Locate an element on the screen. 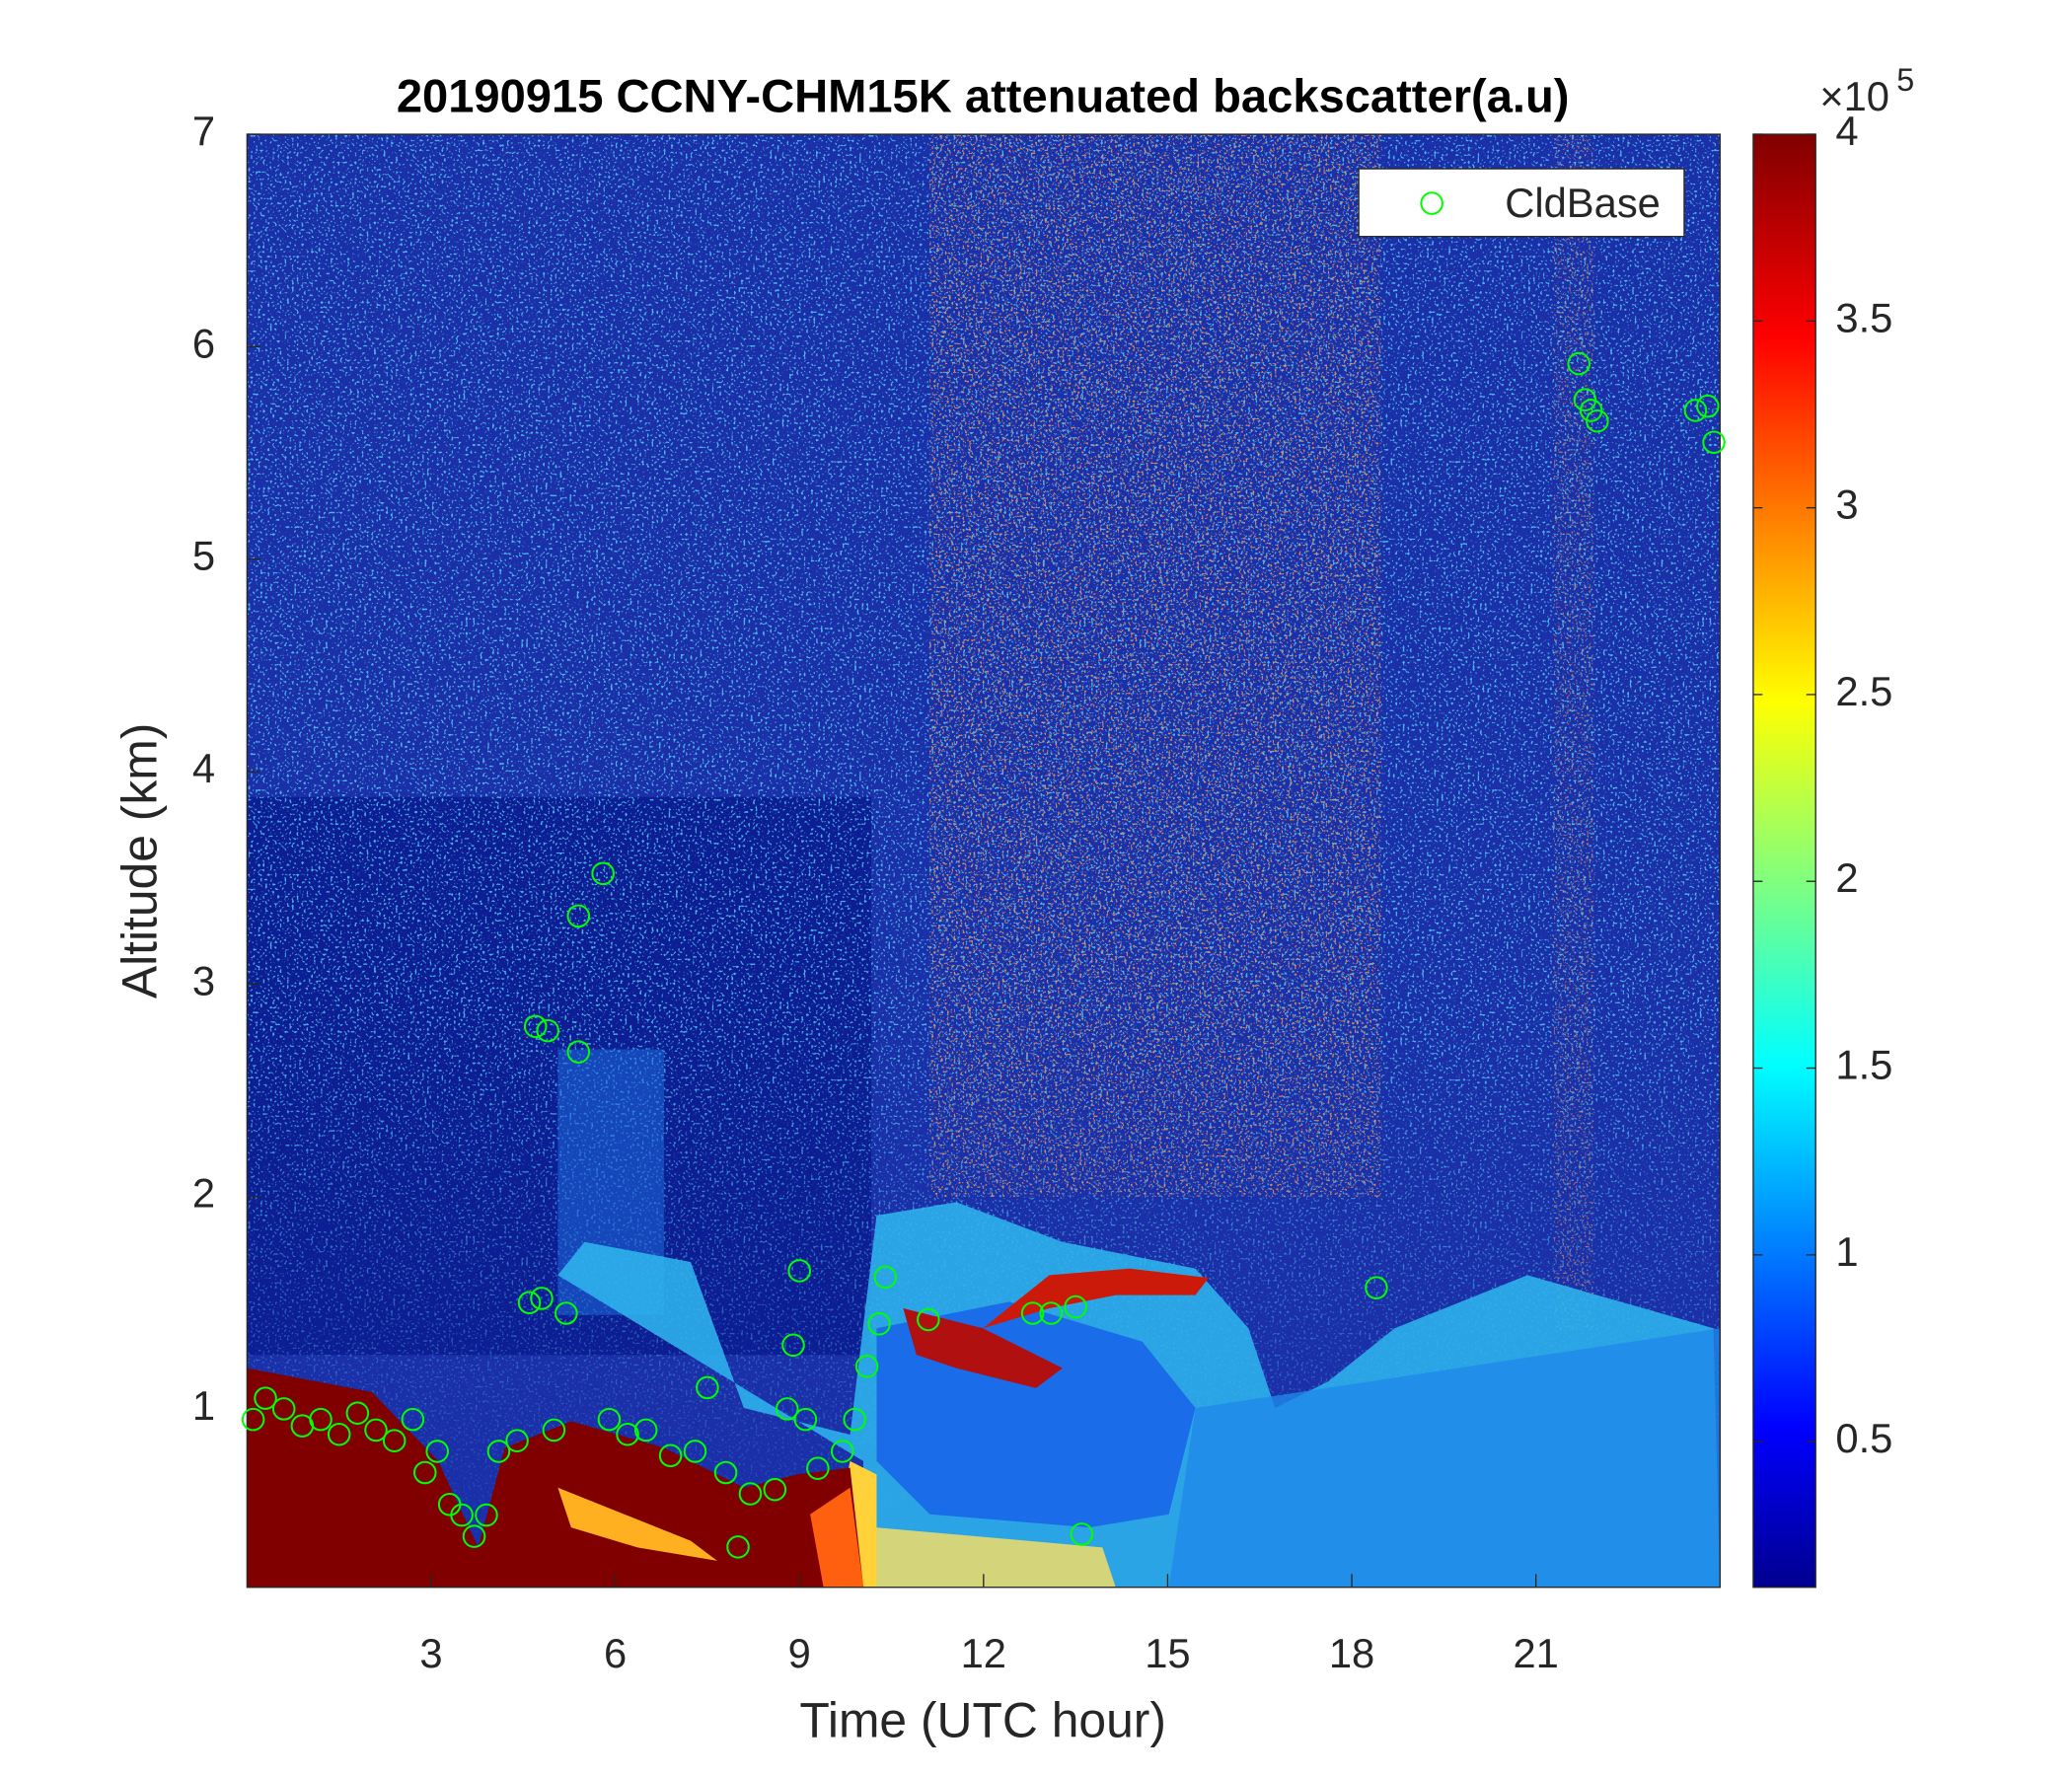  y-tick-label: 4 is located at coordinates (204, 768).